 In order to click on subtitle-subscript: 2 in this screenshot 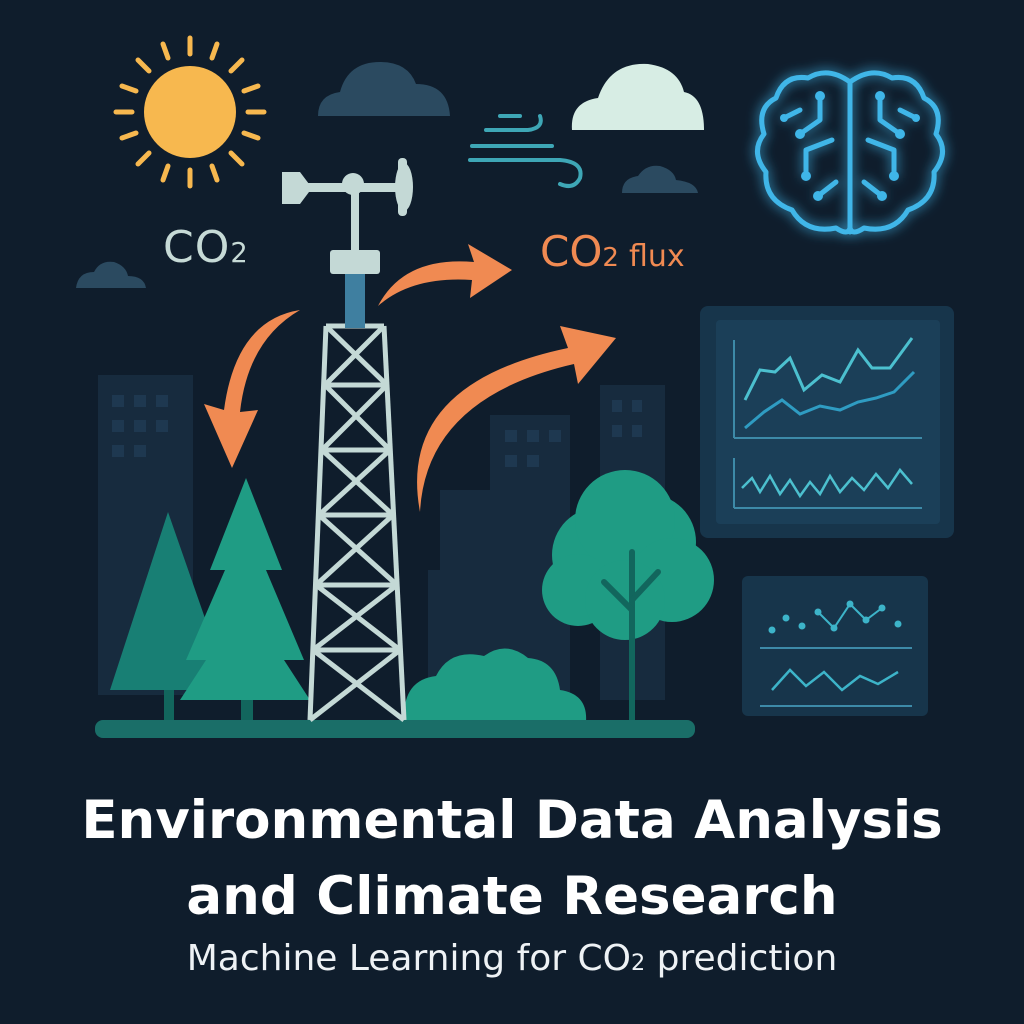, I will do `click(638, 963)`.